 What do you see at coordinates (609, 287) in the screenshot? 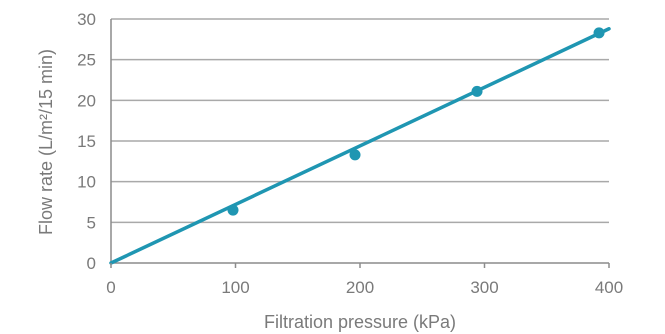
I see `x-tick-label-400: 400` at bounding box center [609, 287].